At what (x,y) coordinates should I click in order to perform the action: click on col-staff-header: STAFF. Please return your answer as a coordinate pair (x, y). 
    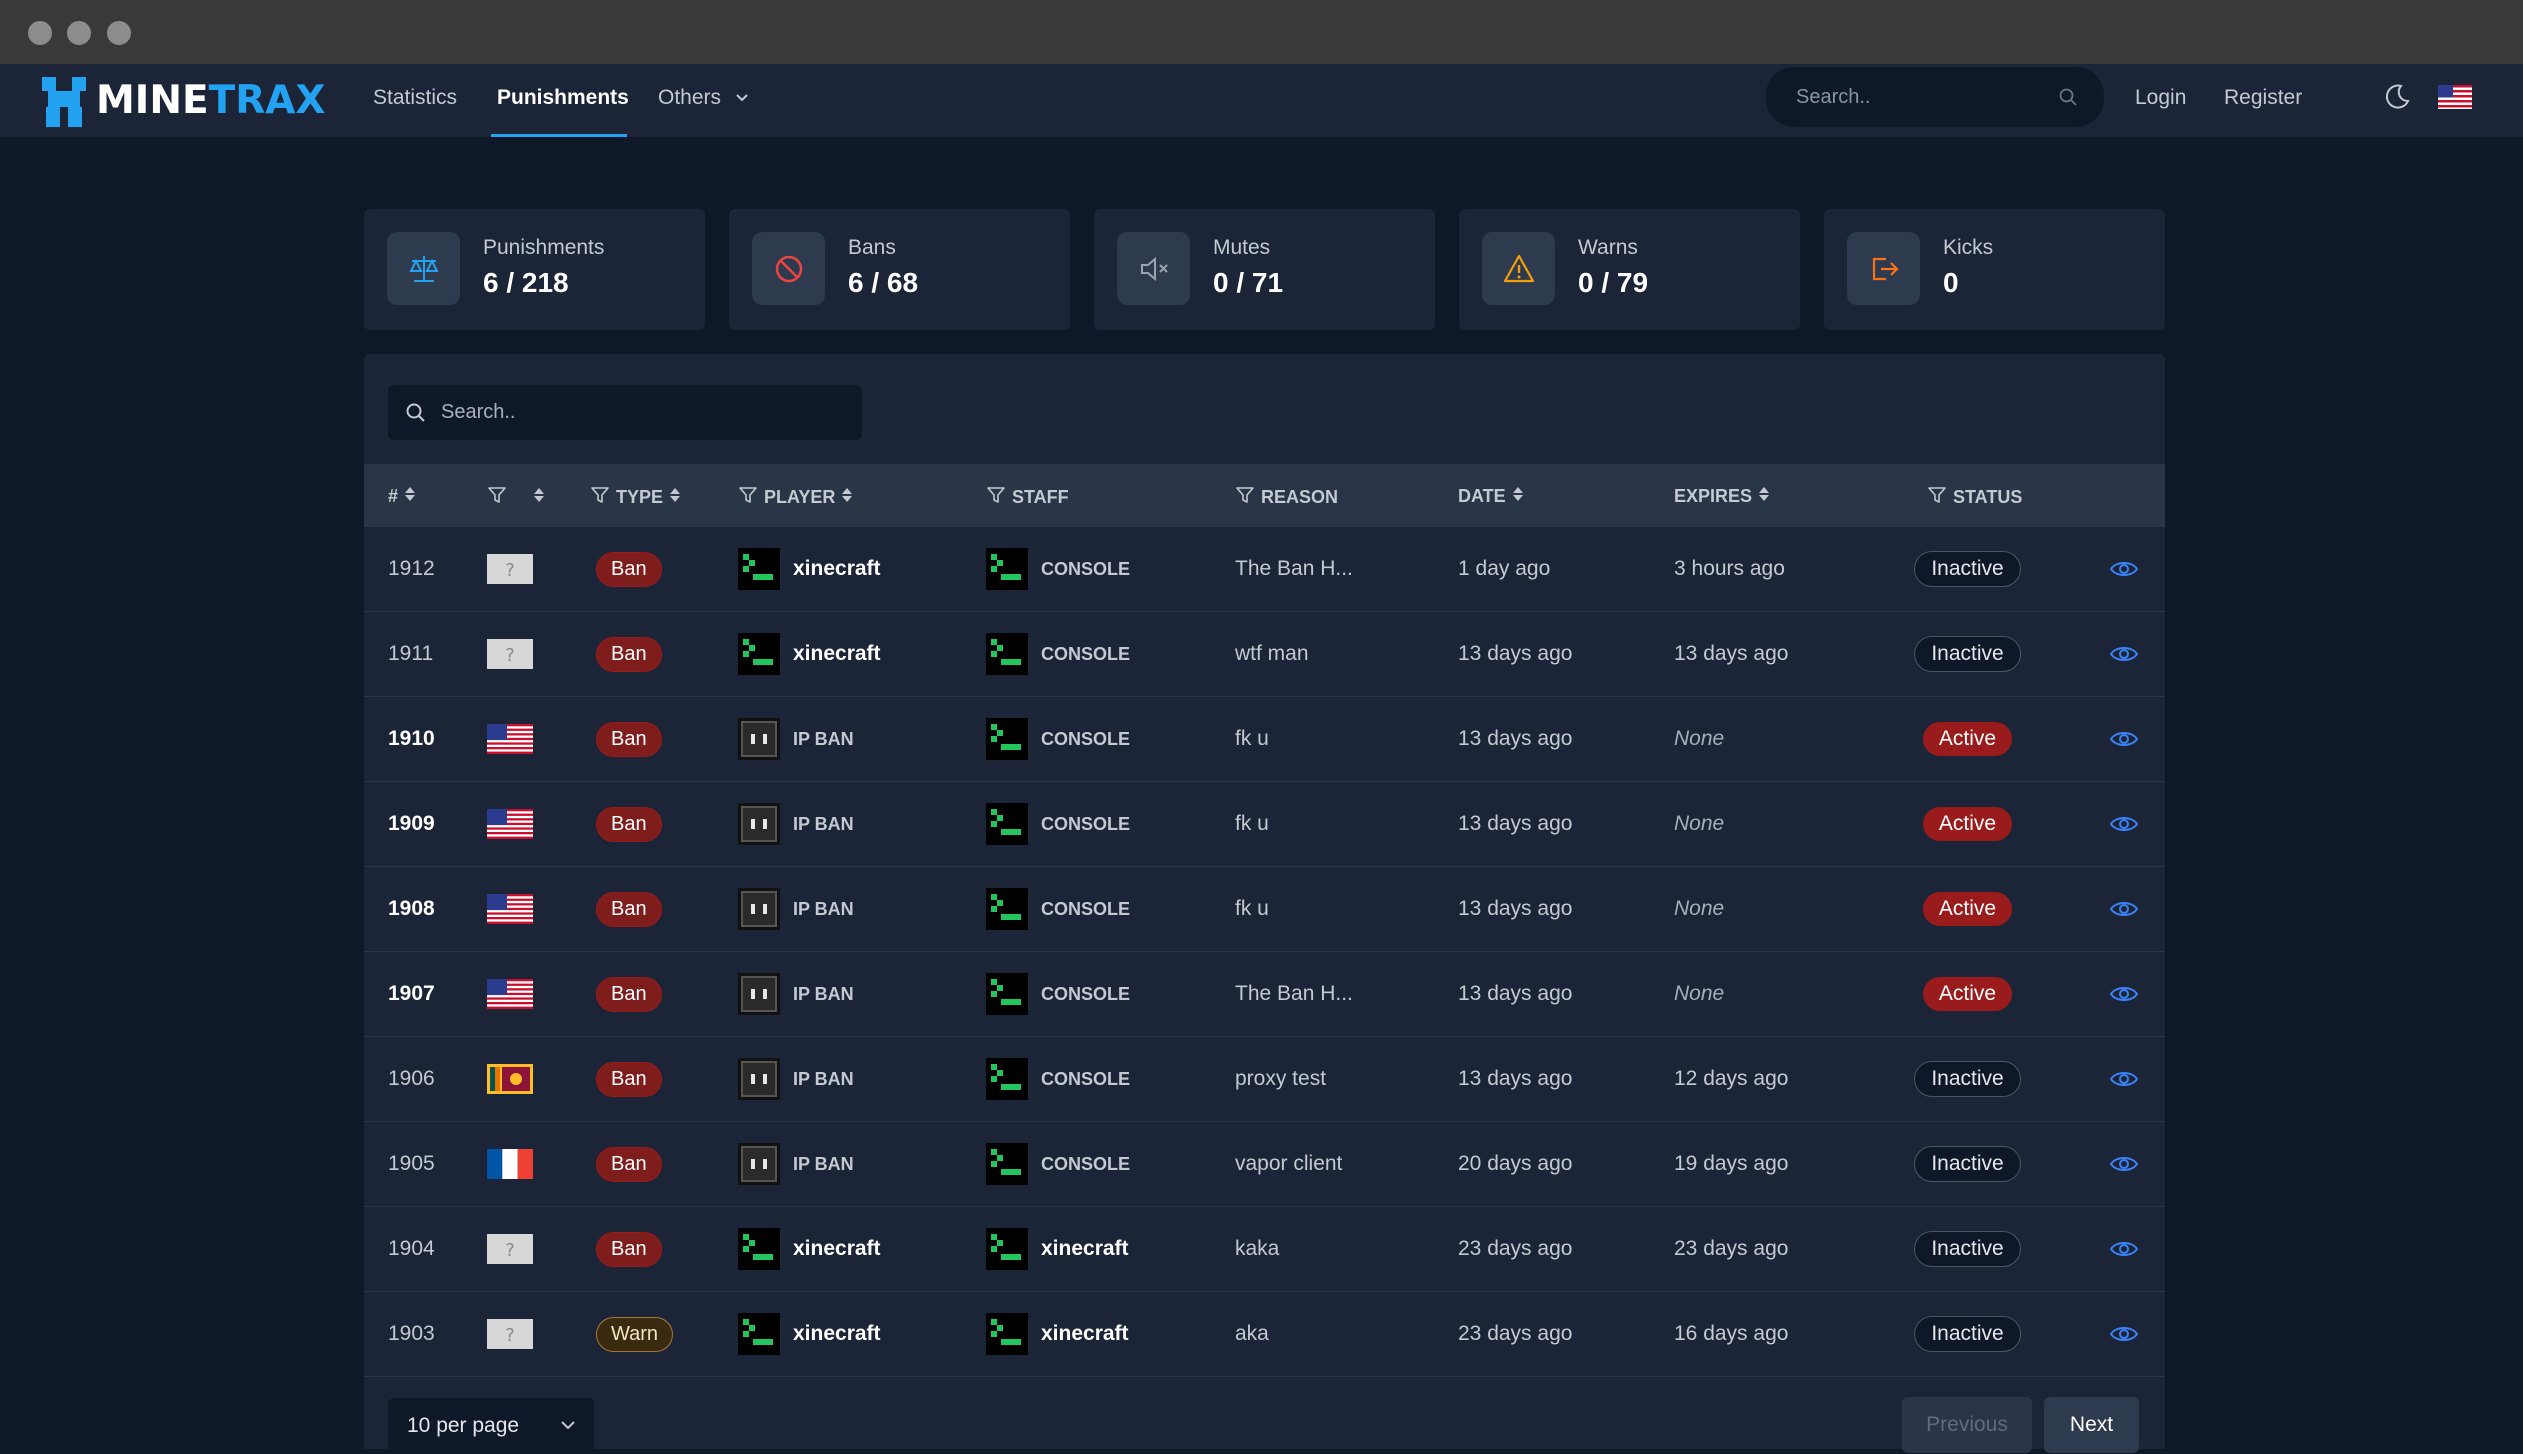
    Looking at the image, I should click on (1027, 497).